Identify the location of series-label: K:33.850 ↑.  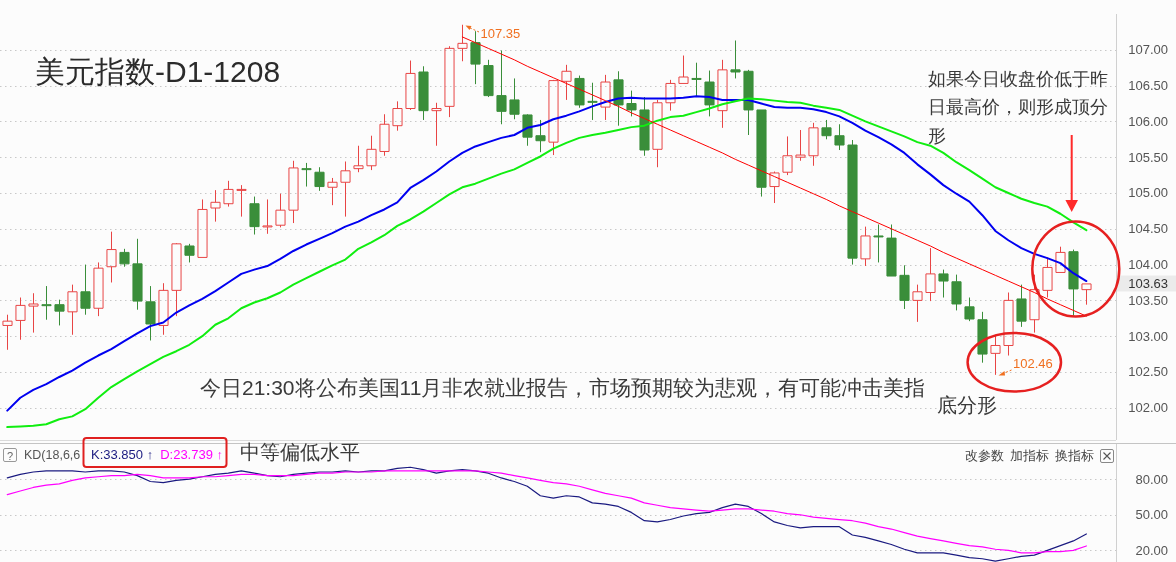
(122, 454).